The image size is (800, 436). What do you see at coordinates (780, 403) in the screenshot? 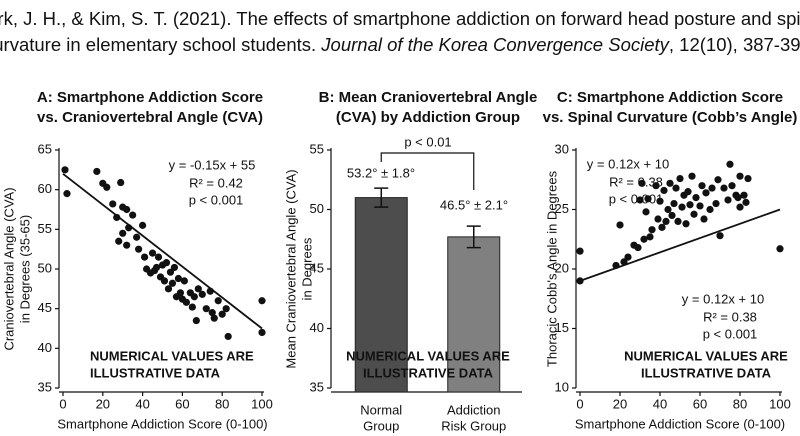
I see `x-tick-label: 100` at bounding box center [780, 403].